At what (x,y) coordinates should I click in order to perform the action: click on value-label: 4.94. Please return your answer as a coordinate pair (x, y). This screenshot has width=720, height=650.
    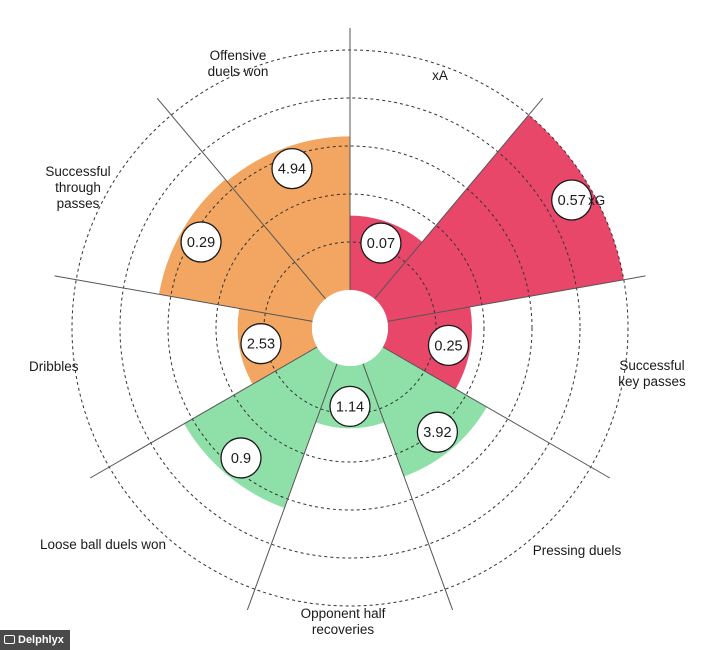
    Looking at the image, I should click on (292, 170).